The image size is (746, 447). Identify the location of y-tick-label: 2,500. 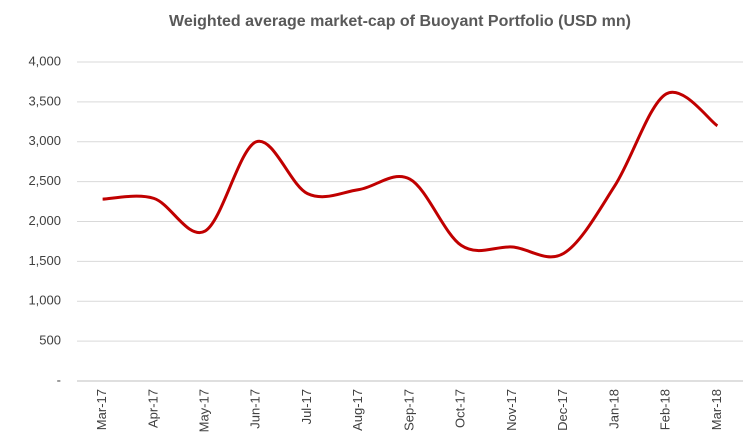
(44, 180).